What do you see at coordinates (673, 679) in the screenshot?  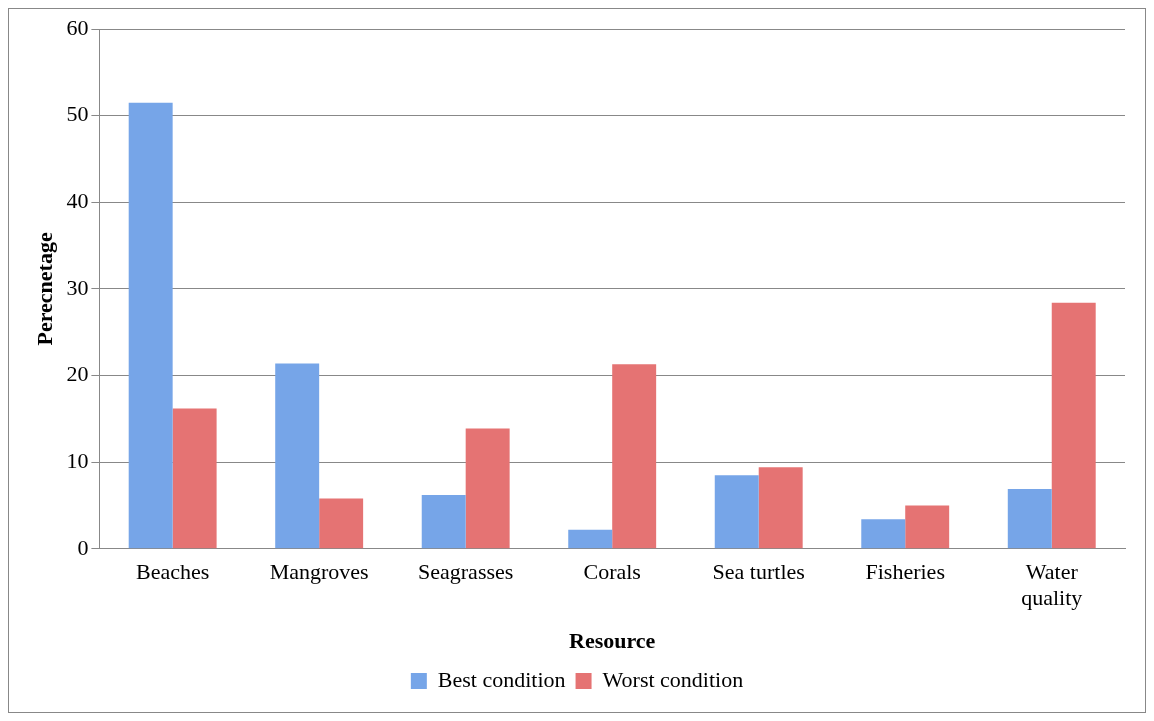 I see `legend-label: Worst condition` at bounding box center [673, 679].